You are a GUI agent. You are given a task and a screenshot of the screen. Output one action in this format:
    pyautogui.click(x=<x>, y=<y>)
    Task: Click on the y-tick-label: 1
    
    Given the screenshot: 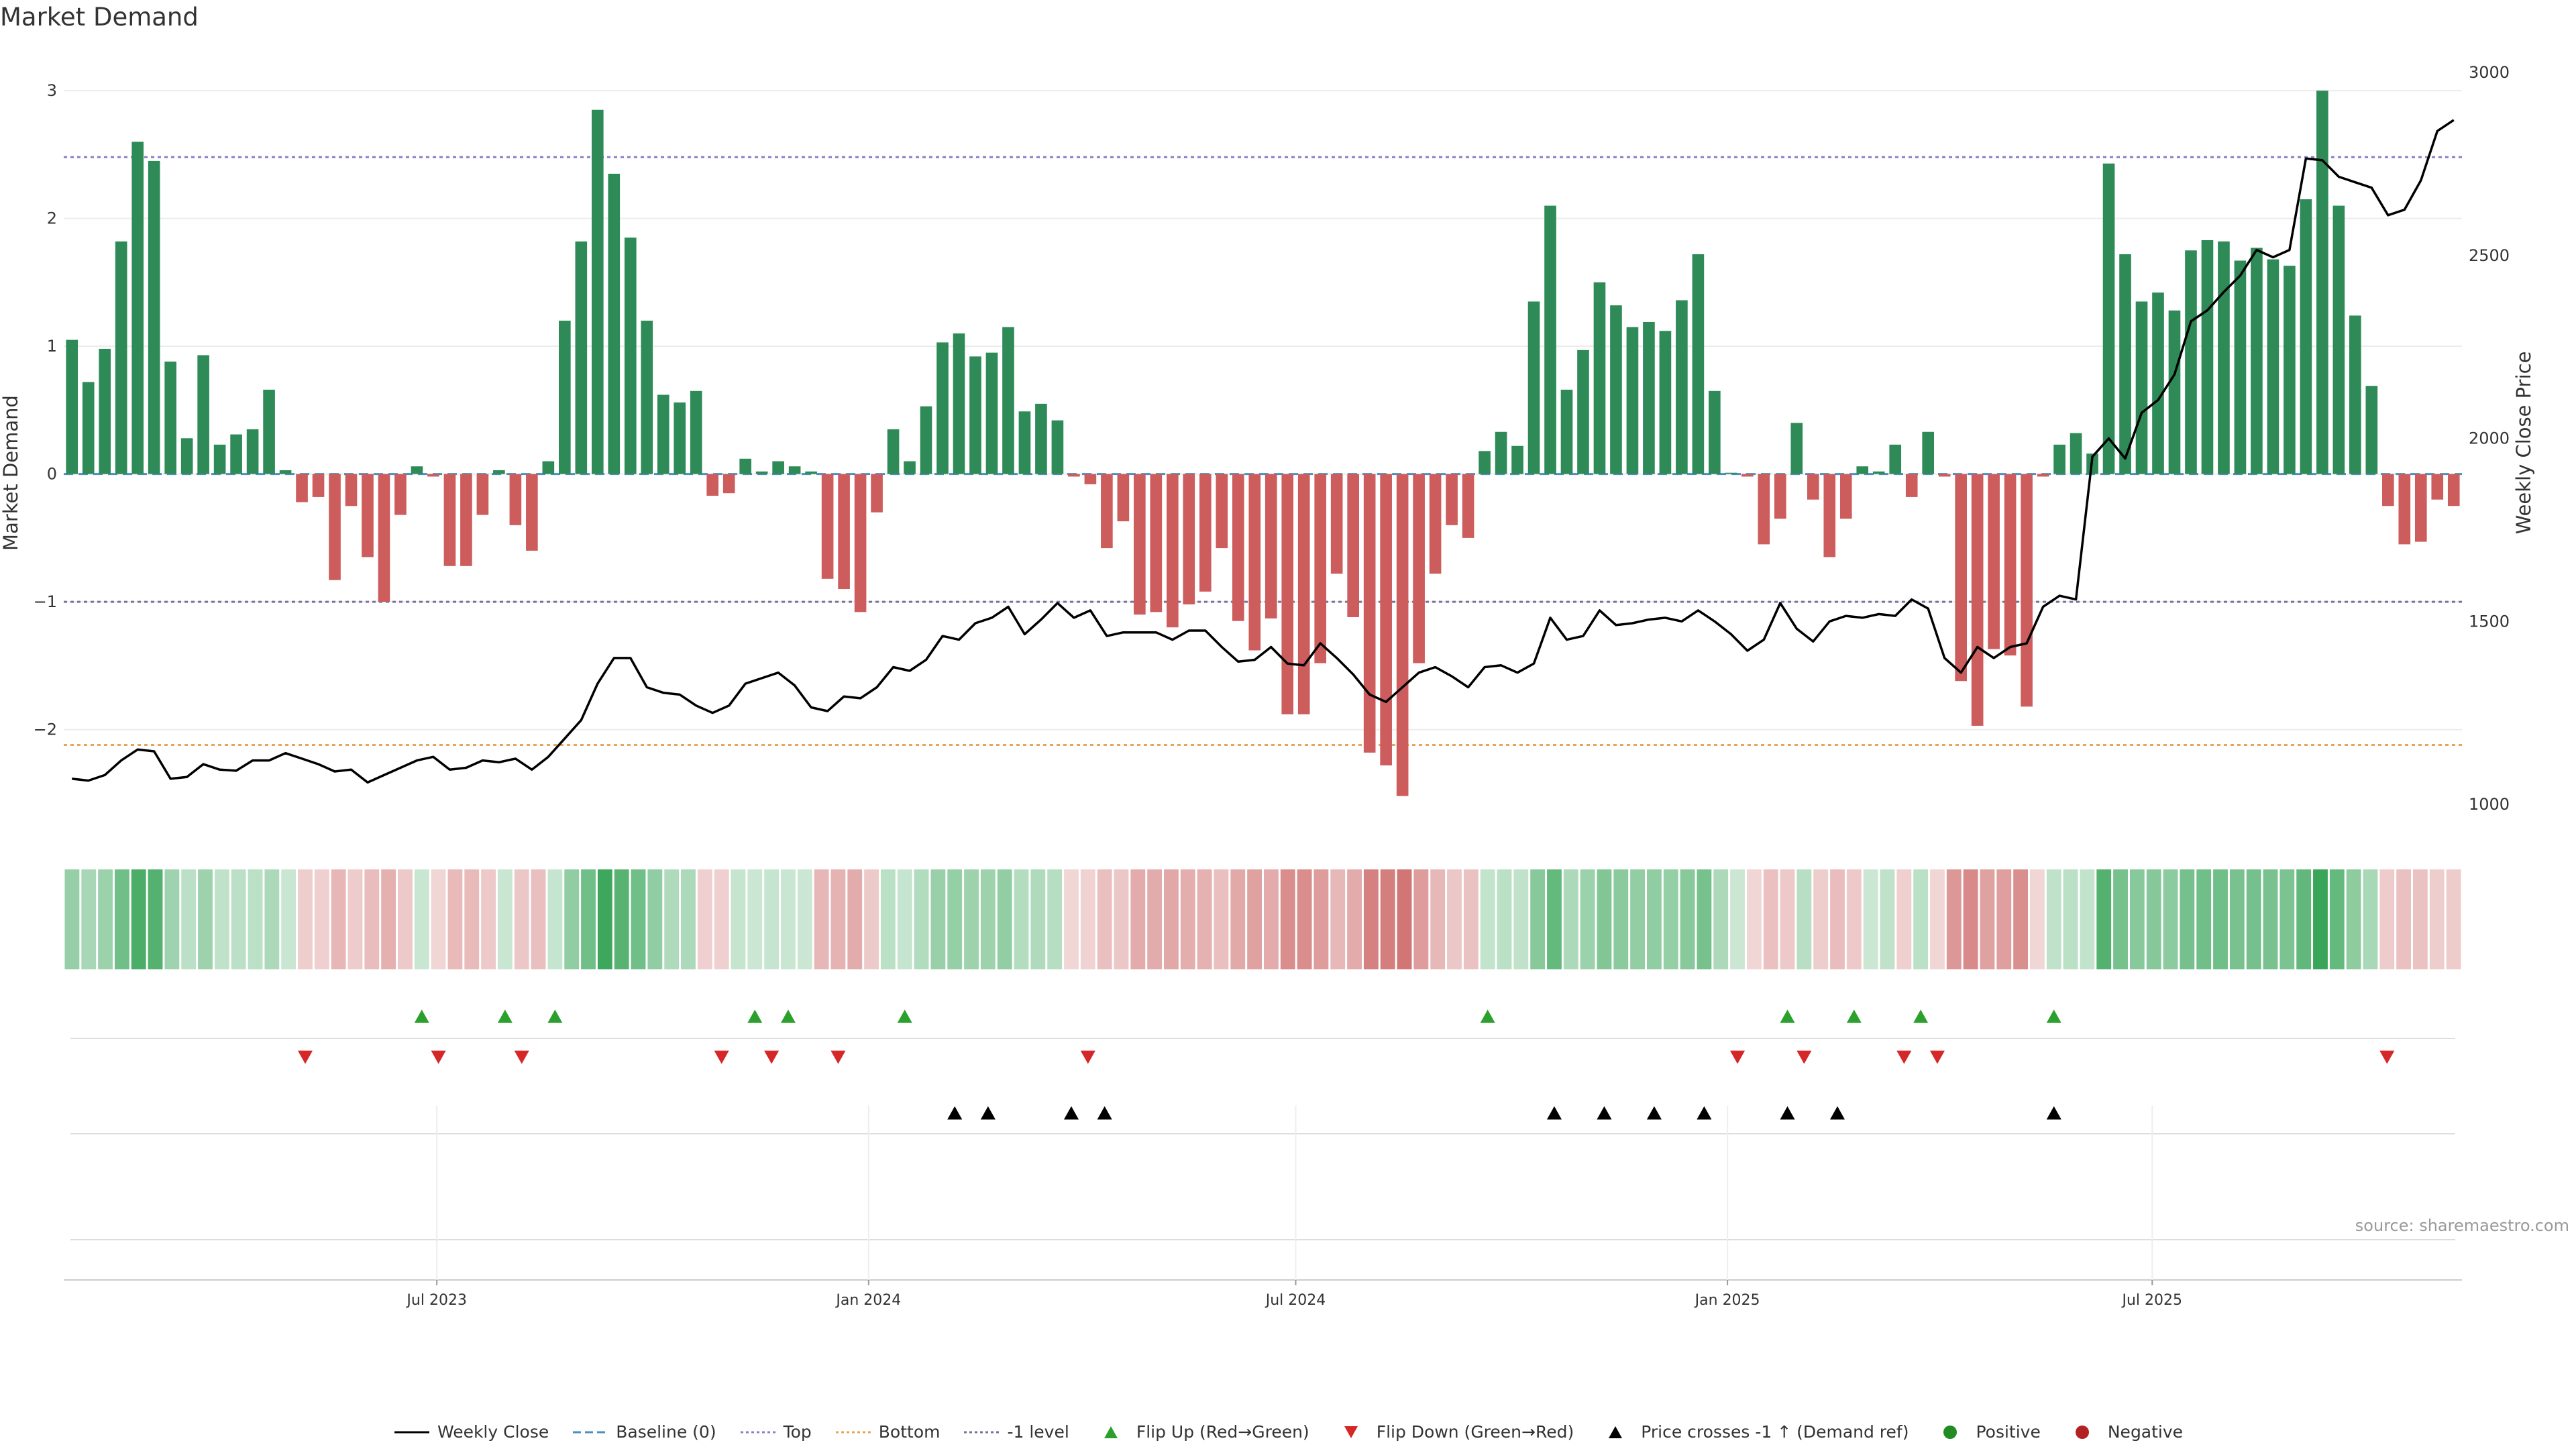 What is the action you would take?
    pyautogui.click(x=52, y=346)
    